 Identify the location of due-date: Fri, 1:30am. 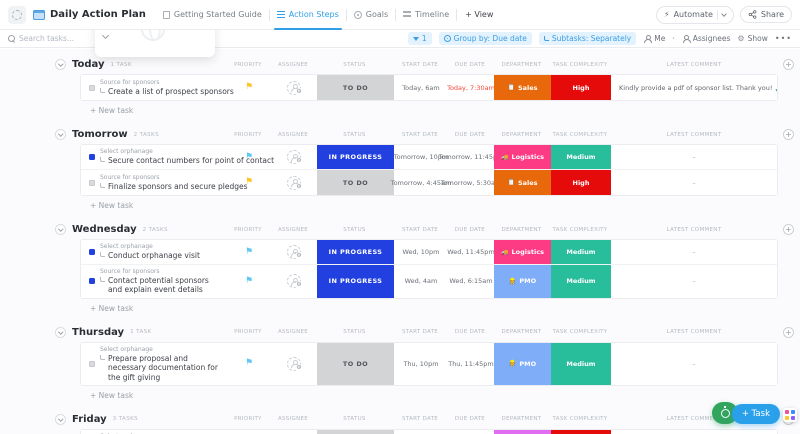
(471, 432).